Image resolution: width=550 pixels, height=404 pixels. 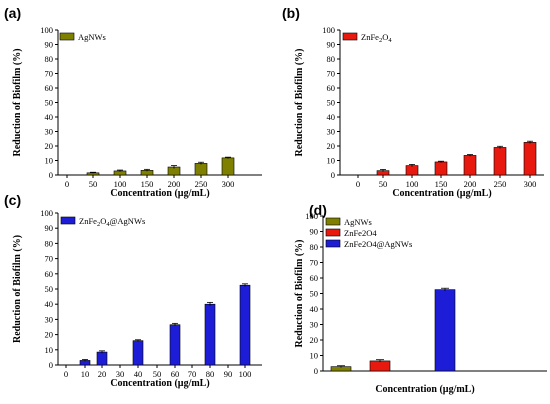 What do you see at coordinates (120, 374) in the screenshot?
I see `x-tick-label: 30` at bounding box center [120, 374].